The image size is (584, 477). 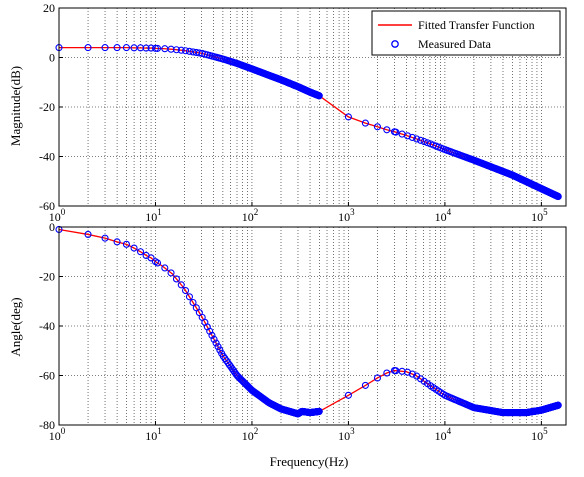 I want to click on legend: Fitted Transfer Function Measured Data, so click(x=466, y=33).